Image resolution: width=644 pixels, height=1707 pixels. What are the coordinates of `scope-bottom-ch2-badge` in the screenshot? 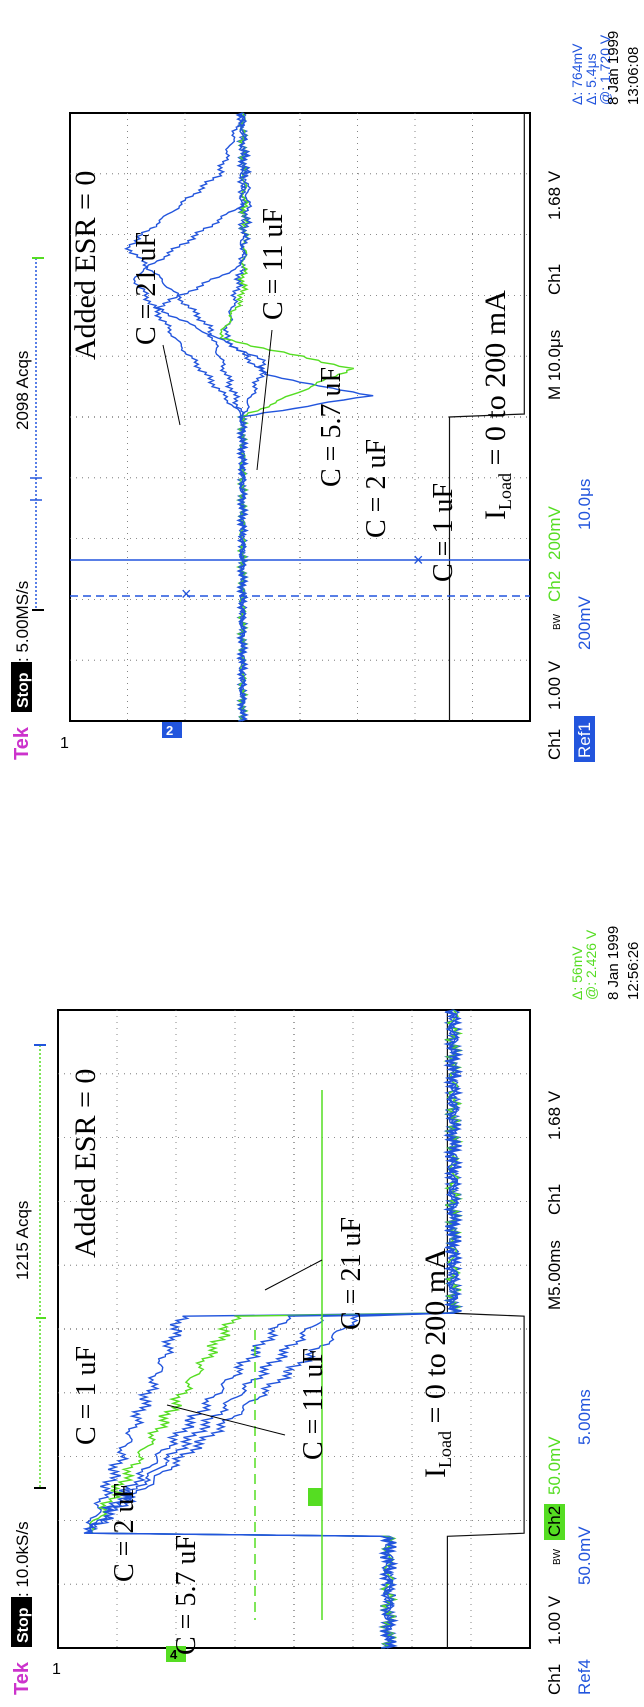 It's located at (554, 1522).